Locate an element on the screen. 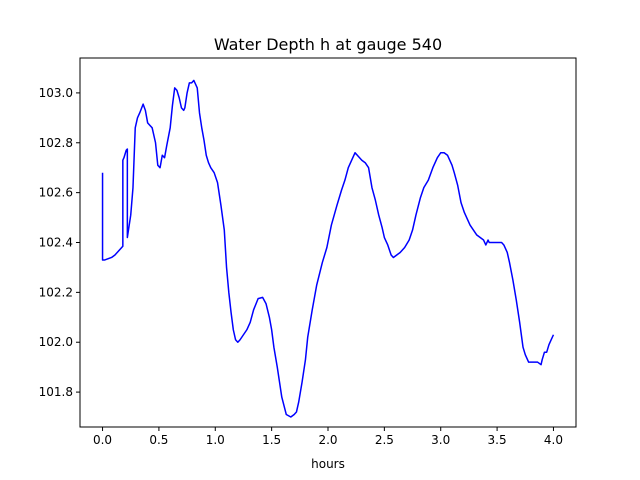  x-tick-label: 1.5 is located at coordinates (271, 440).